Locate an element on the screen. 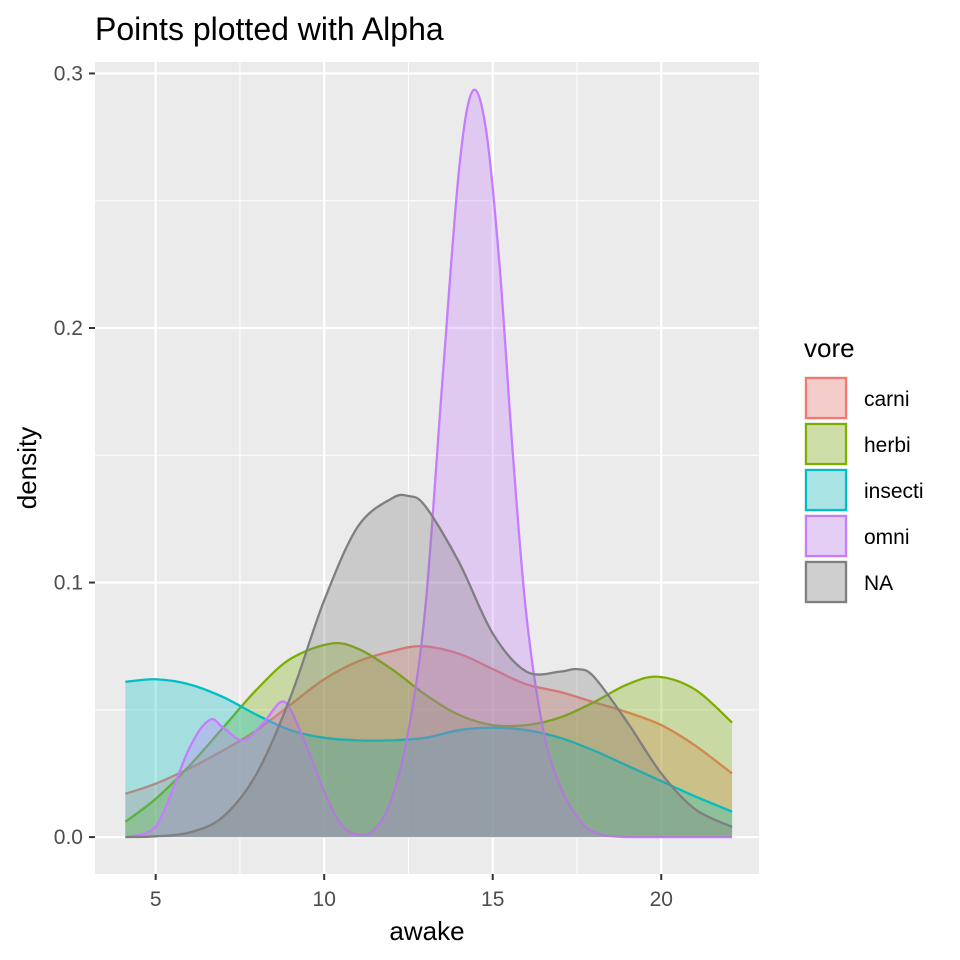 Image resolution: width=960 pixels, height=960 pixels. y-tick-label: 0.0 is located at coordinates (68, 837).